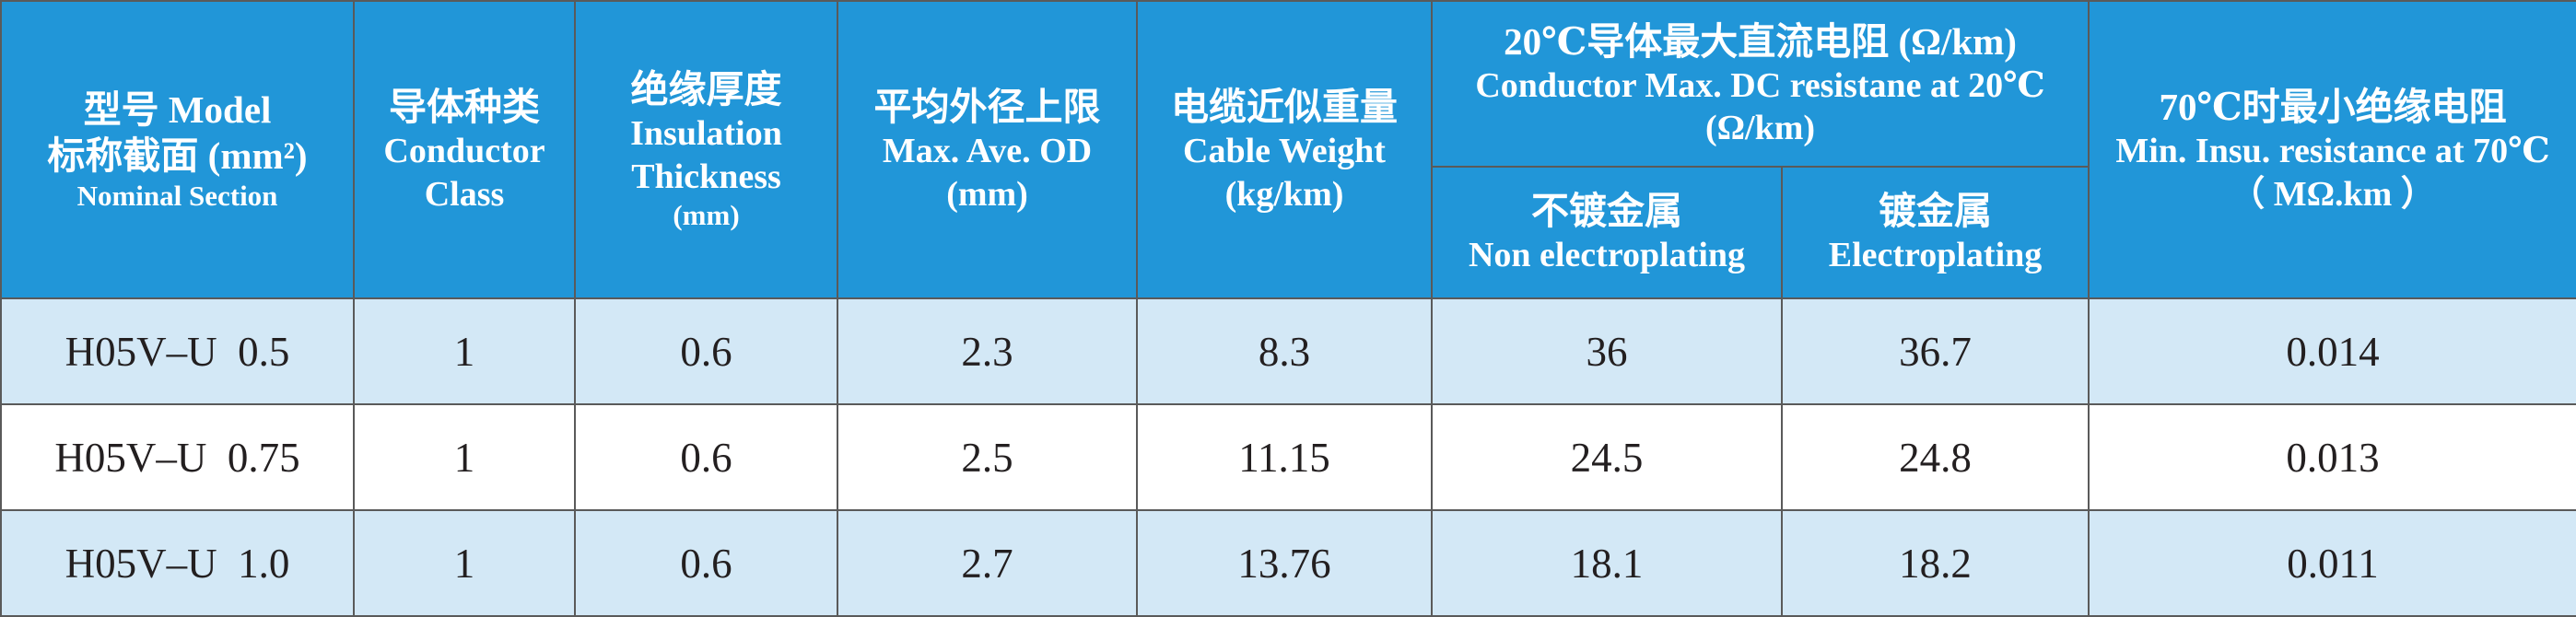 The height and width of the screenshot is (617, 2576). Describe the element at coordinates (987, 108) in the screenshot. I see `header-od-zh: 平均外径上限` at that location.